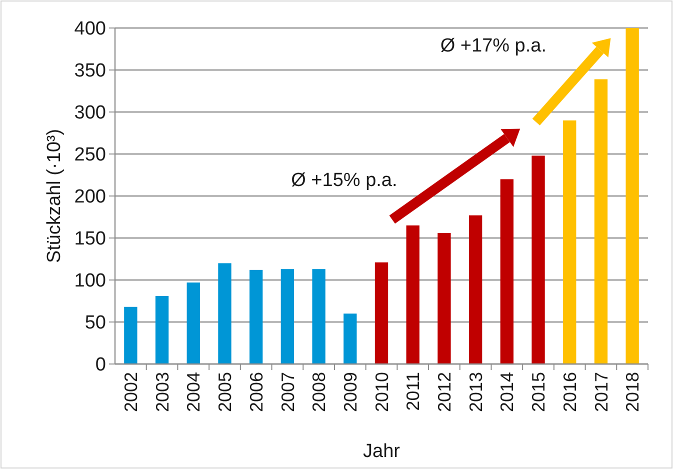  Describe the element at coordinates (601, 392) in the screenshot. I see `x-tick-label: 2017` at that location.